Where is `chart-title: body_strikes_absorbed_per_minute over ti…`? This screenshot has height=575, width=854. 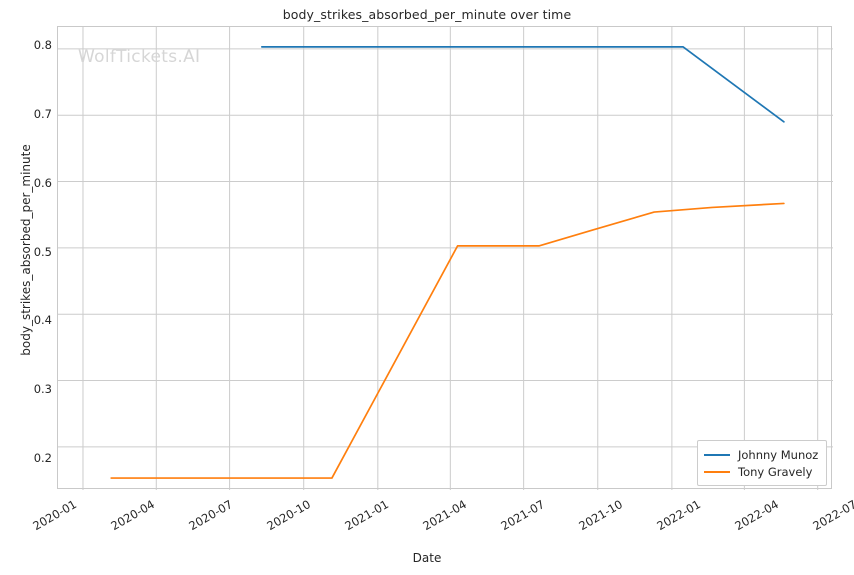 chart-title: body_strikes_absorbed_per_minute over ti… is located at coordinates (427, 14).